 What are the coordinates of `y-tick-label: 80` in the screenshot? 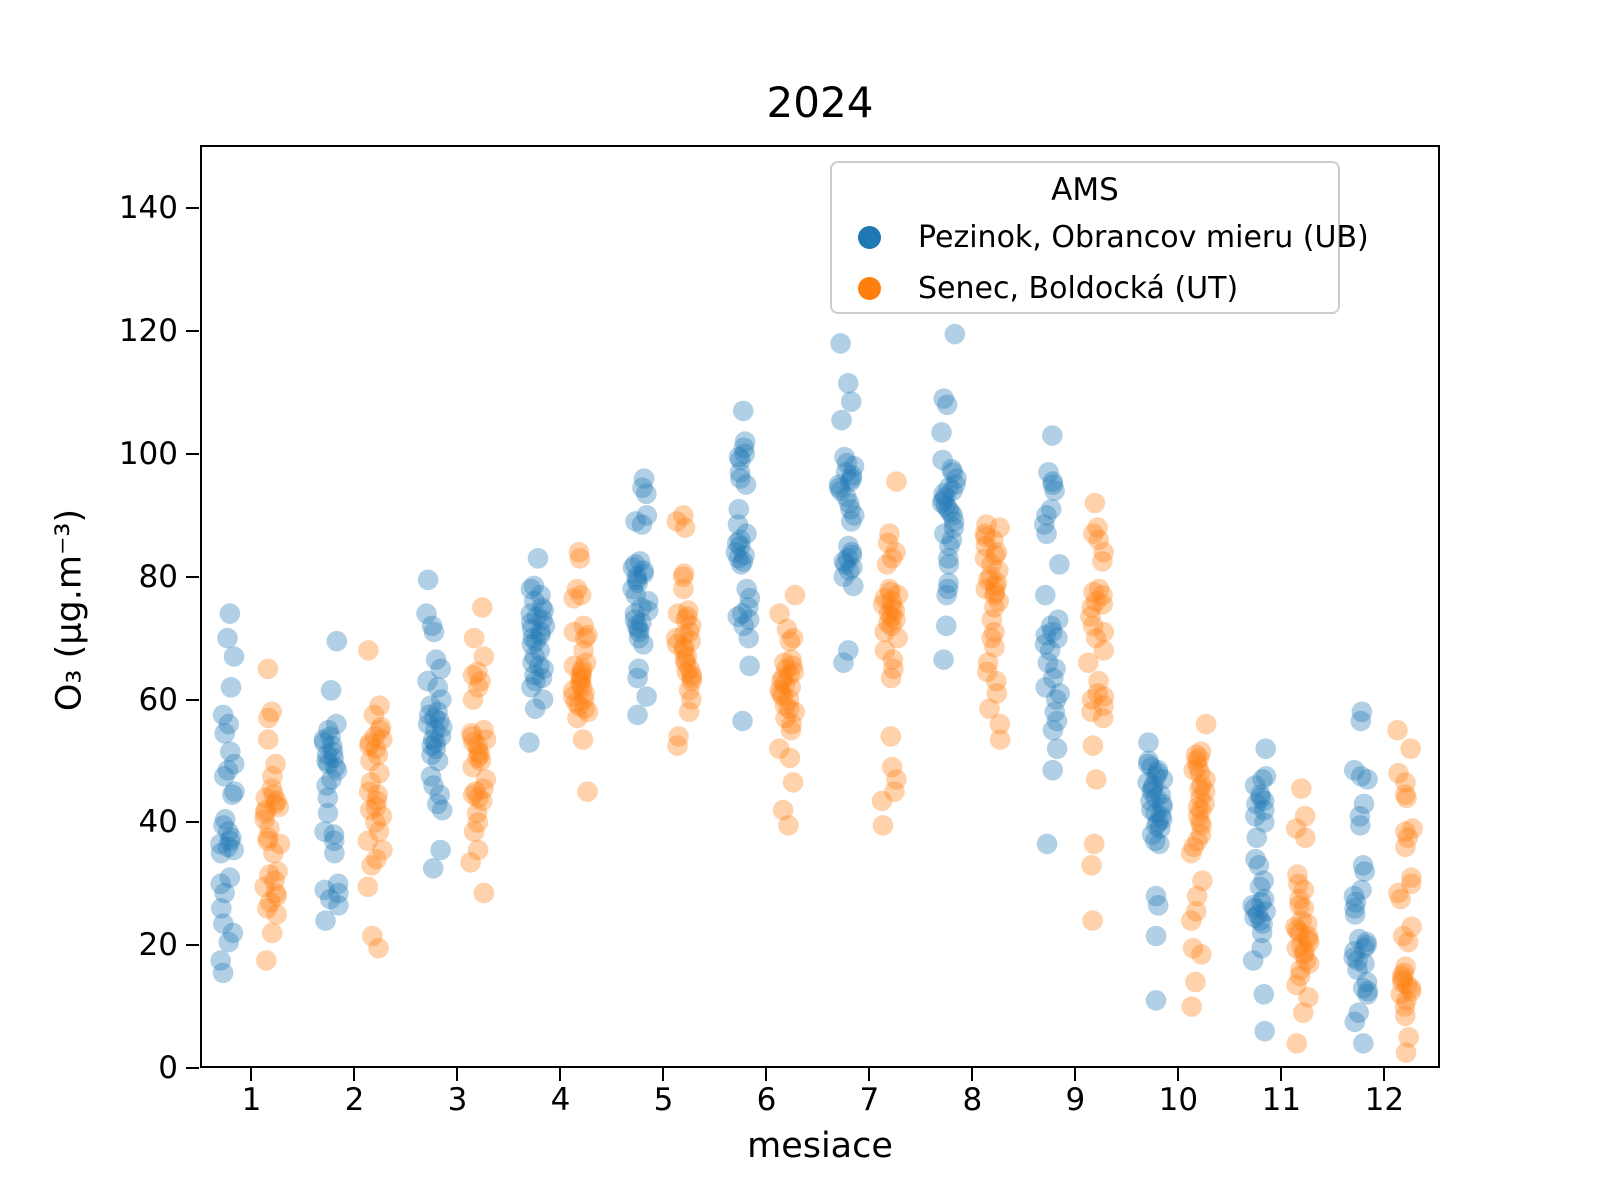 It's located at (158, 576).